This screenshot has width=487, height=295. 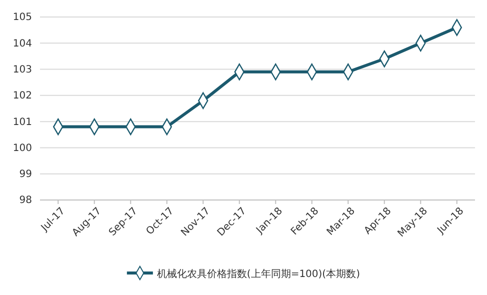 I want to click on y-tick-label: 99, so click(x=25, y=174).